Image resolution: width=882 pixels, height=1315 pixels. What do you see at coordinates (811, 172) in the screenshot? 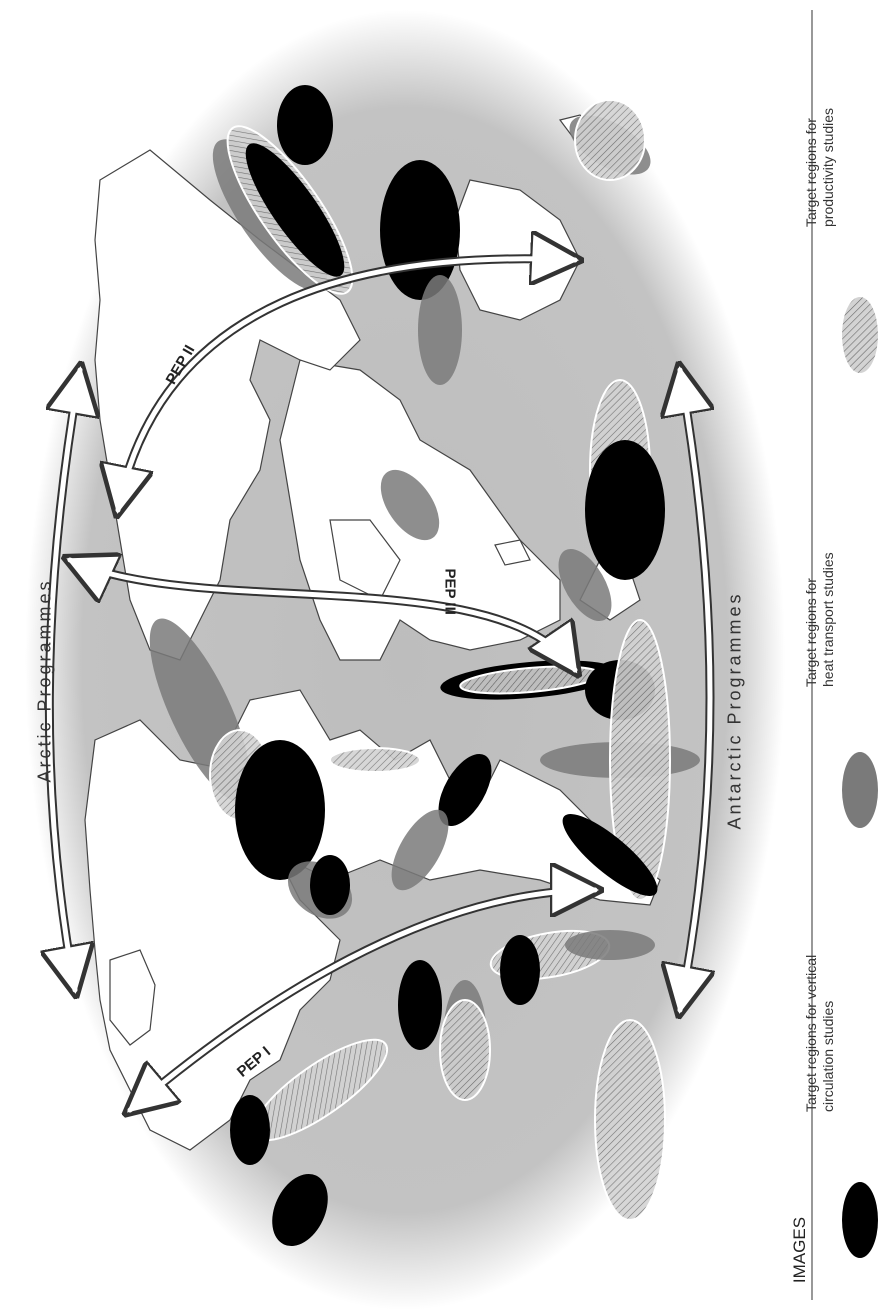
I see `legend-label-productivity-line1: Target regions for` at bounding box center [811, 172].